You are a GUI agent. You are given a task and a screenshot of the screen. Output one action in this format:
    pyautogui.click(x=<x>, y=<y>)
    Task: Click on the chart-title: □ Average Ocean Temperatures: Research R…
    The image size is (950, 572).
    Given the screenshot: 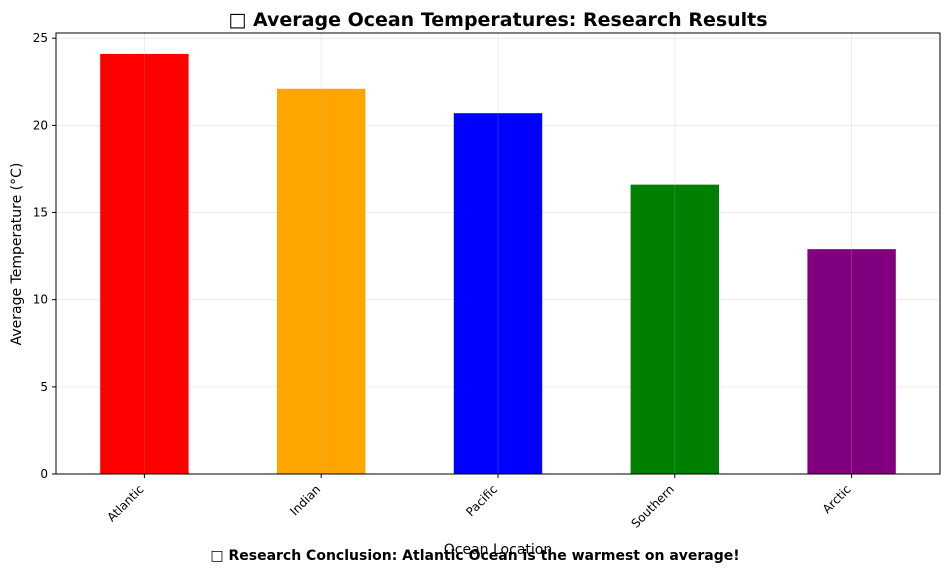 What is the action you would take?
    pyautogui.click(x=497, y=20)
    